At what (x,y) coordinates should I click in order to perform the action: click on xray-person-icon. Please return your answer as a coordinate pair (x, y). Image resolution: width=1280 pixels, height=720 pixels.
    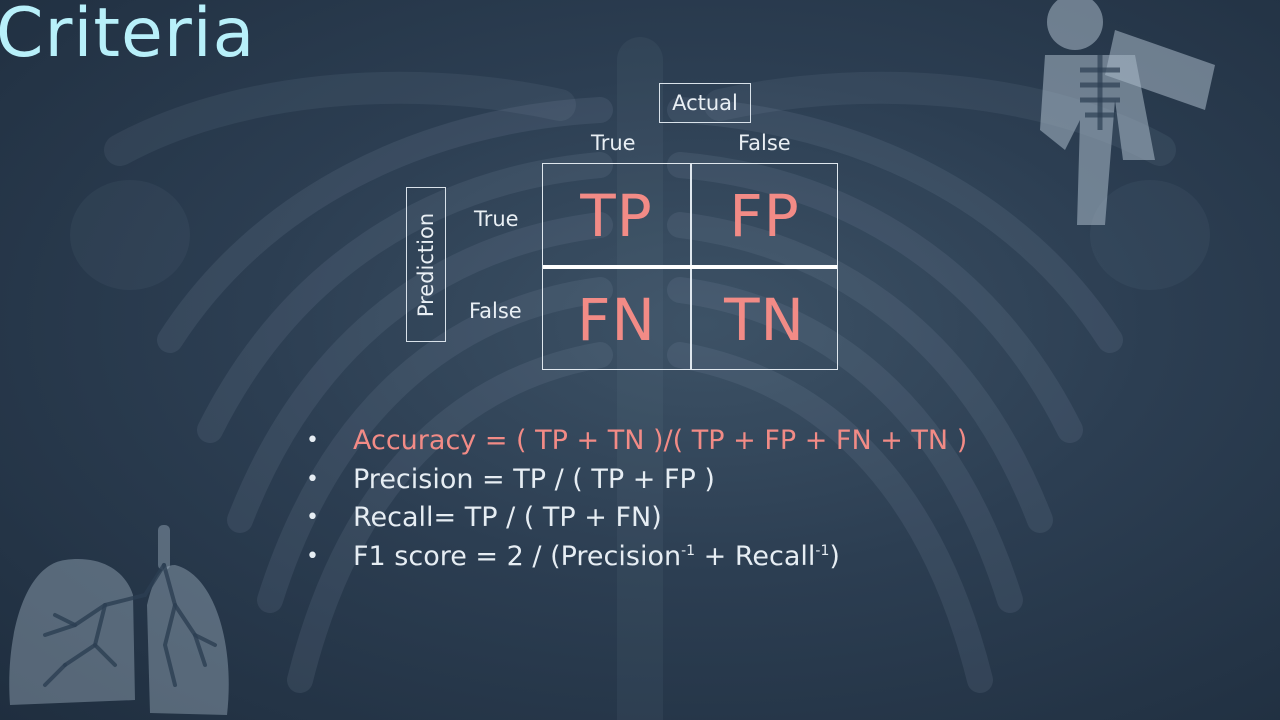
    Looking at the image, I should click on (1127, 112).